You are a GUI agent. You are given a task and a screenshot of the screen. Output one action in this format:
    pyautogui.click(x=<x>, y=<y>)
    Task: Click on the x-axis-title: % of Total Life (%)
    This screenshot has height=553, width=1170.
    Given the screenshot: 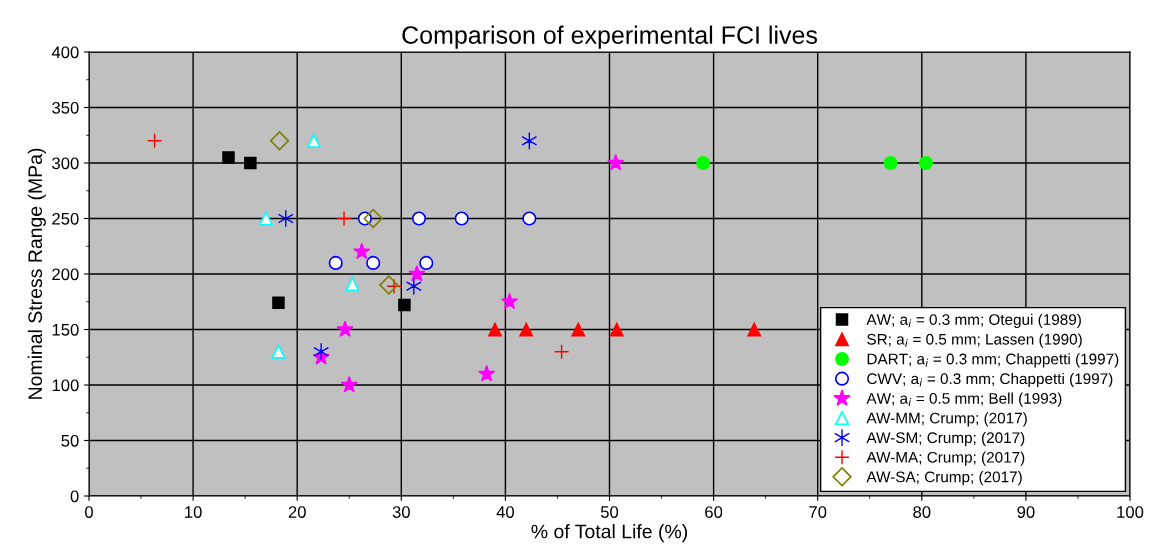 What is the action you would take?
    pyautogui.click(x=609, y=533)
    